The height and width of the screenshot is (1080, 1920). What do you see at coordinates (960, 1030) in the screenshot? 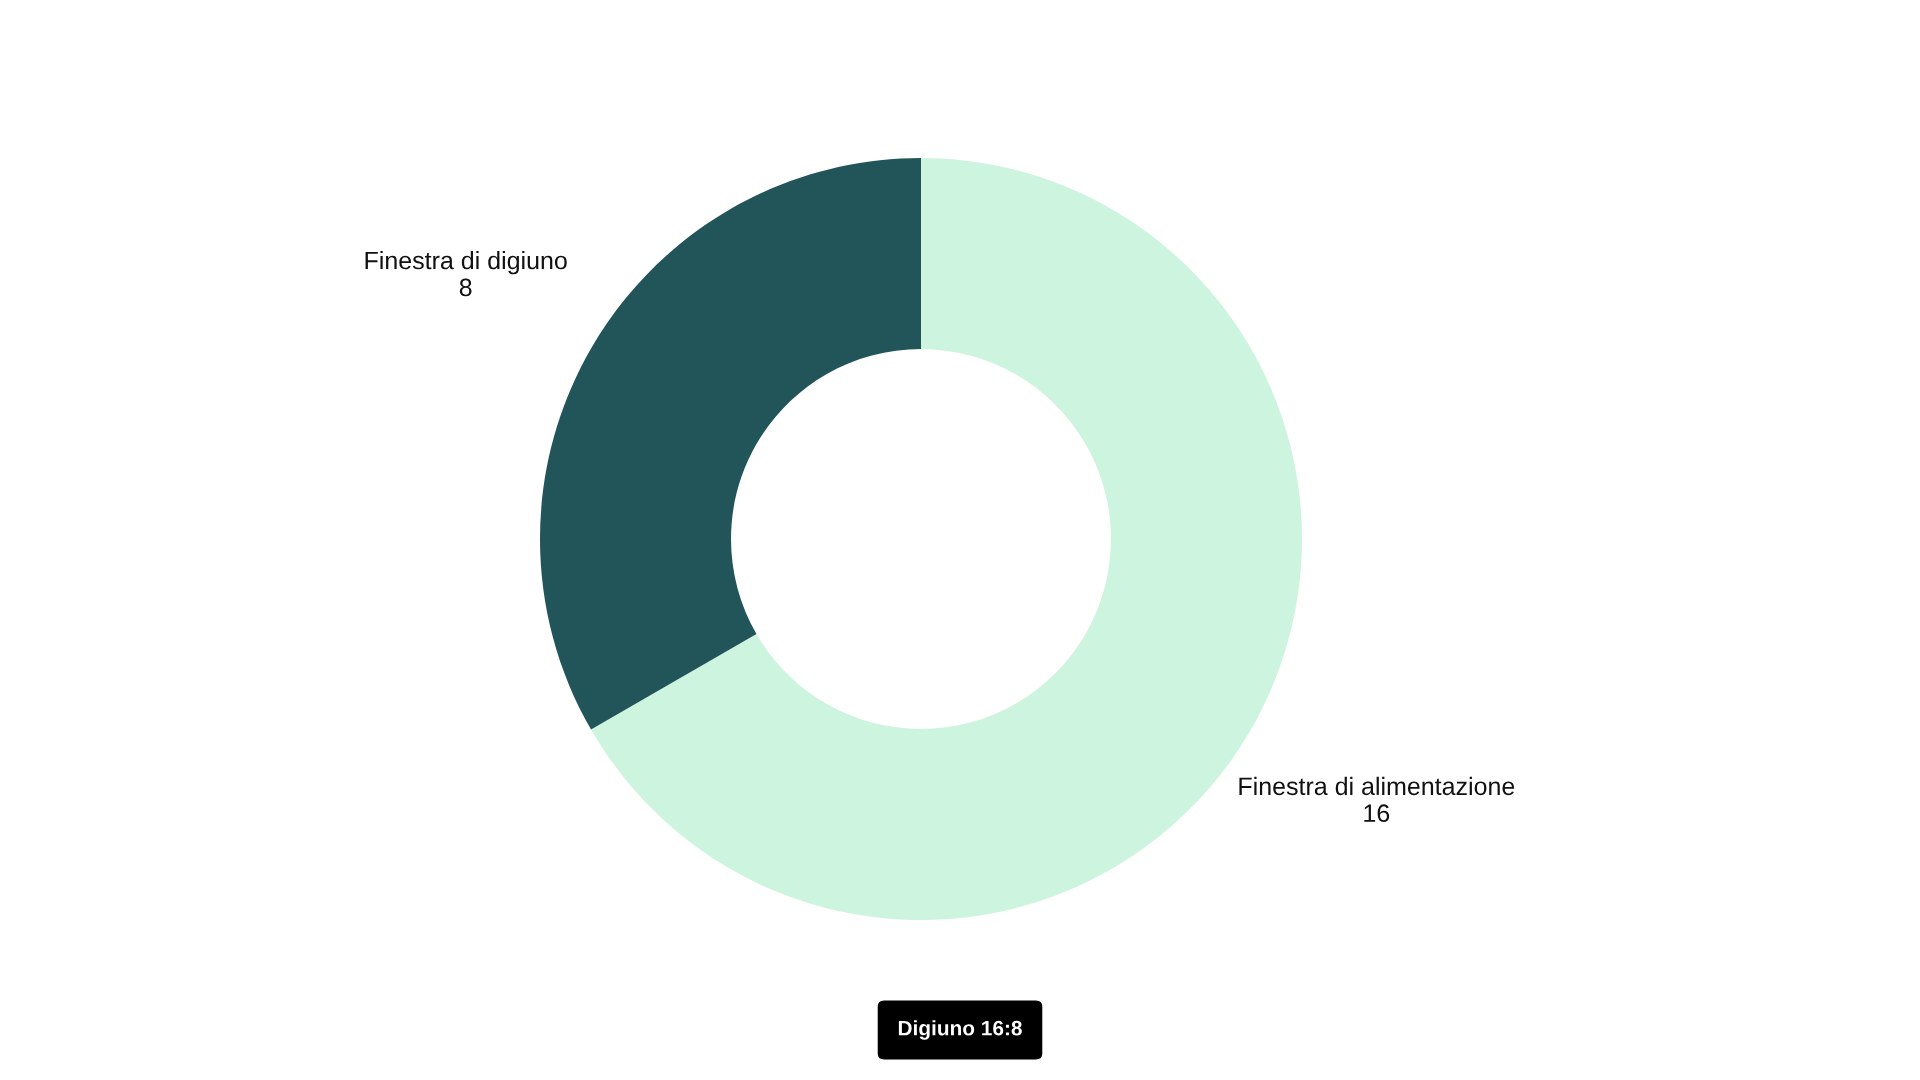
I see `text: Digiuno 16:8` at bounding box center [960, 1030].